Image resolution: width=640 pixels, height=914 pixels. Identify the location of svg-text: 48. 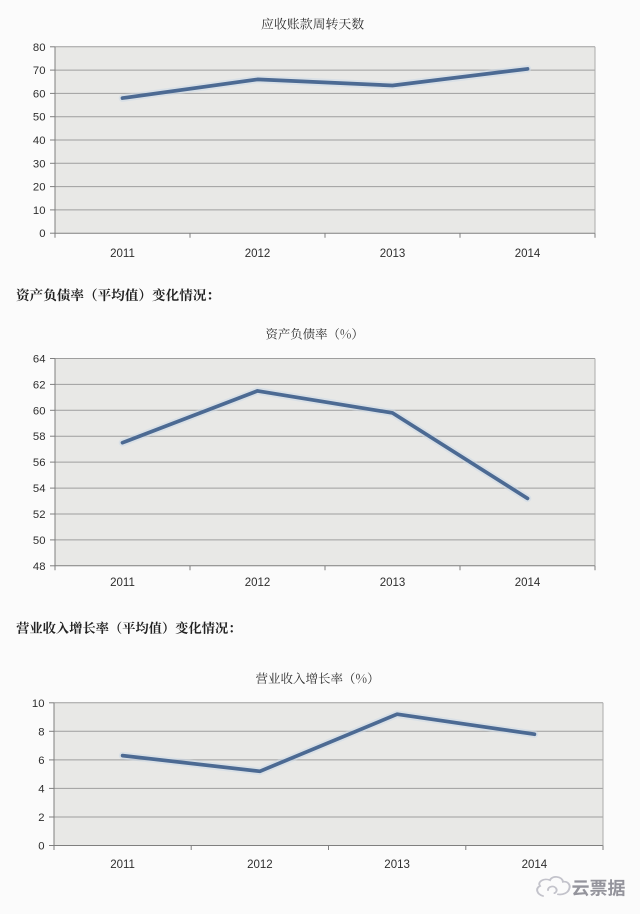
(39, 567).